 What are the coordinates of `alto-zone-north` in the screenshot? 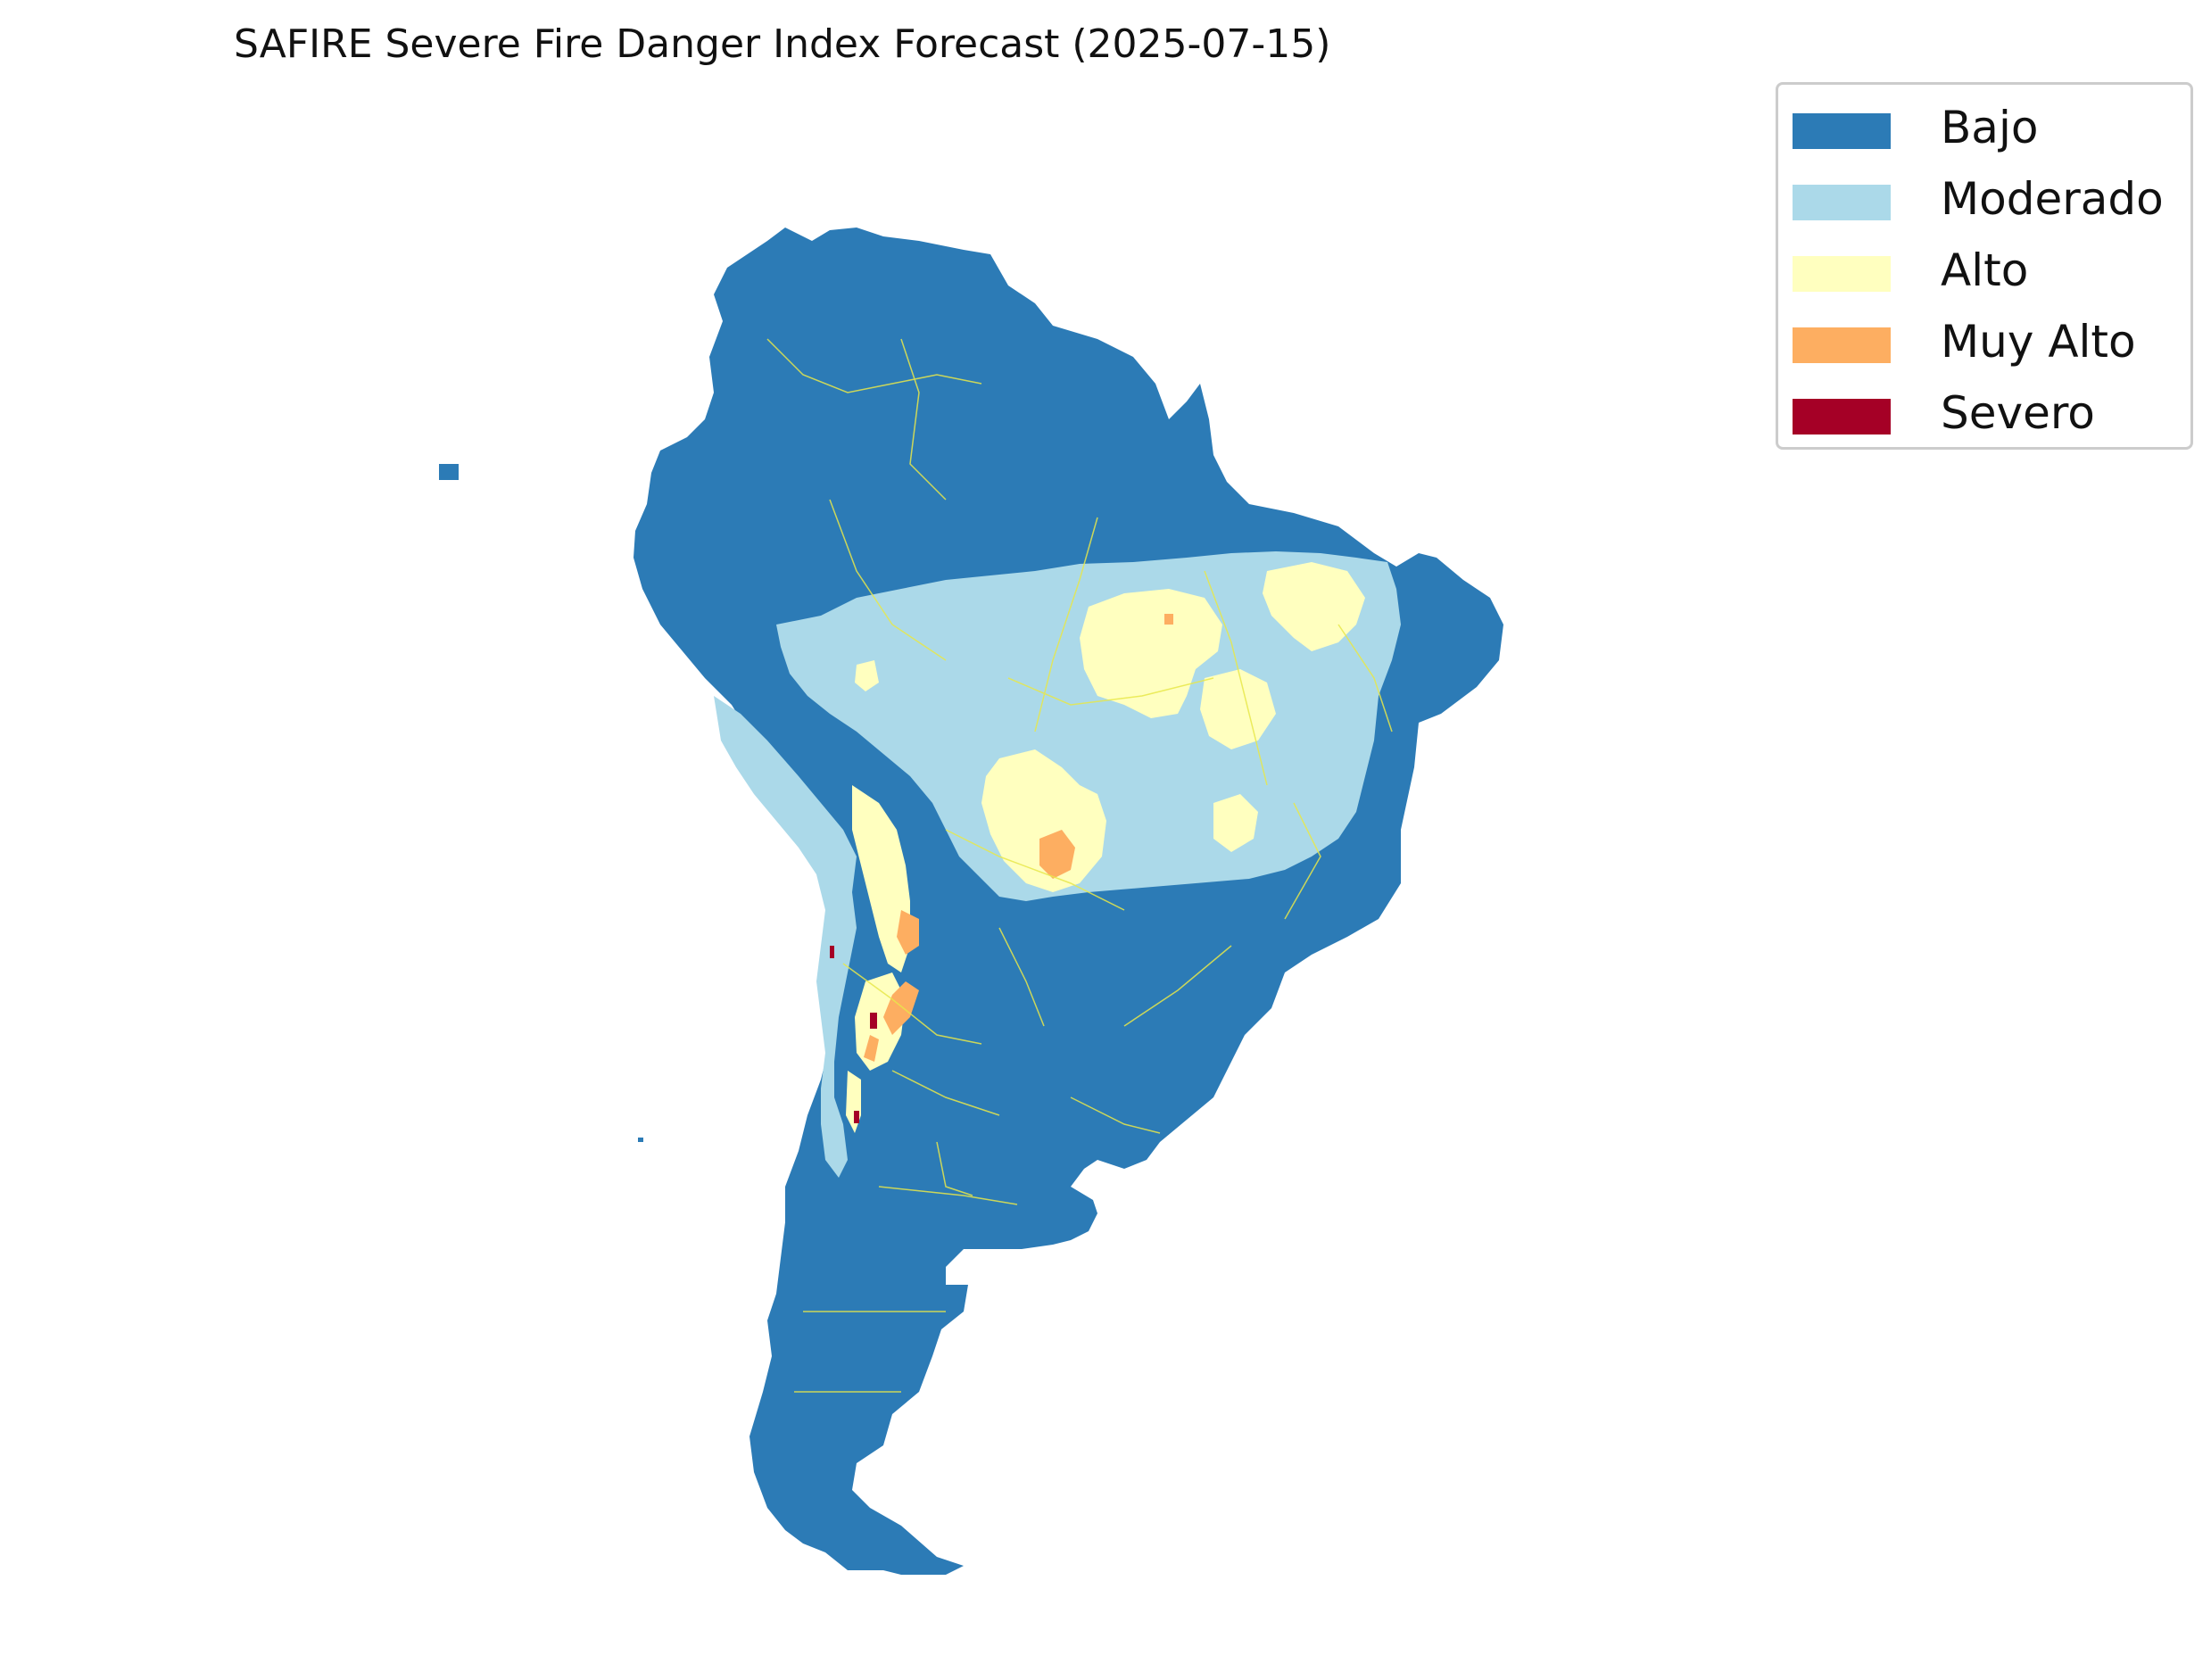 It's located at (1151, 653).